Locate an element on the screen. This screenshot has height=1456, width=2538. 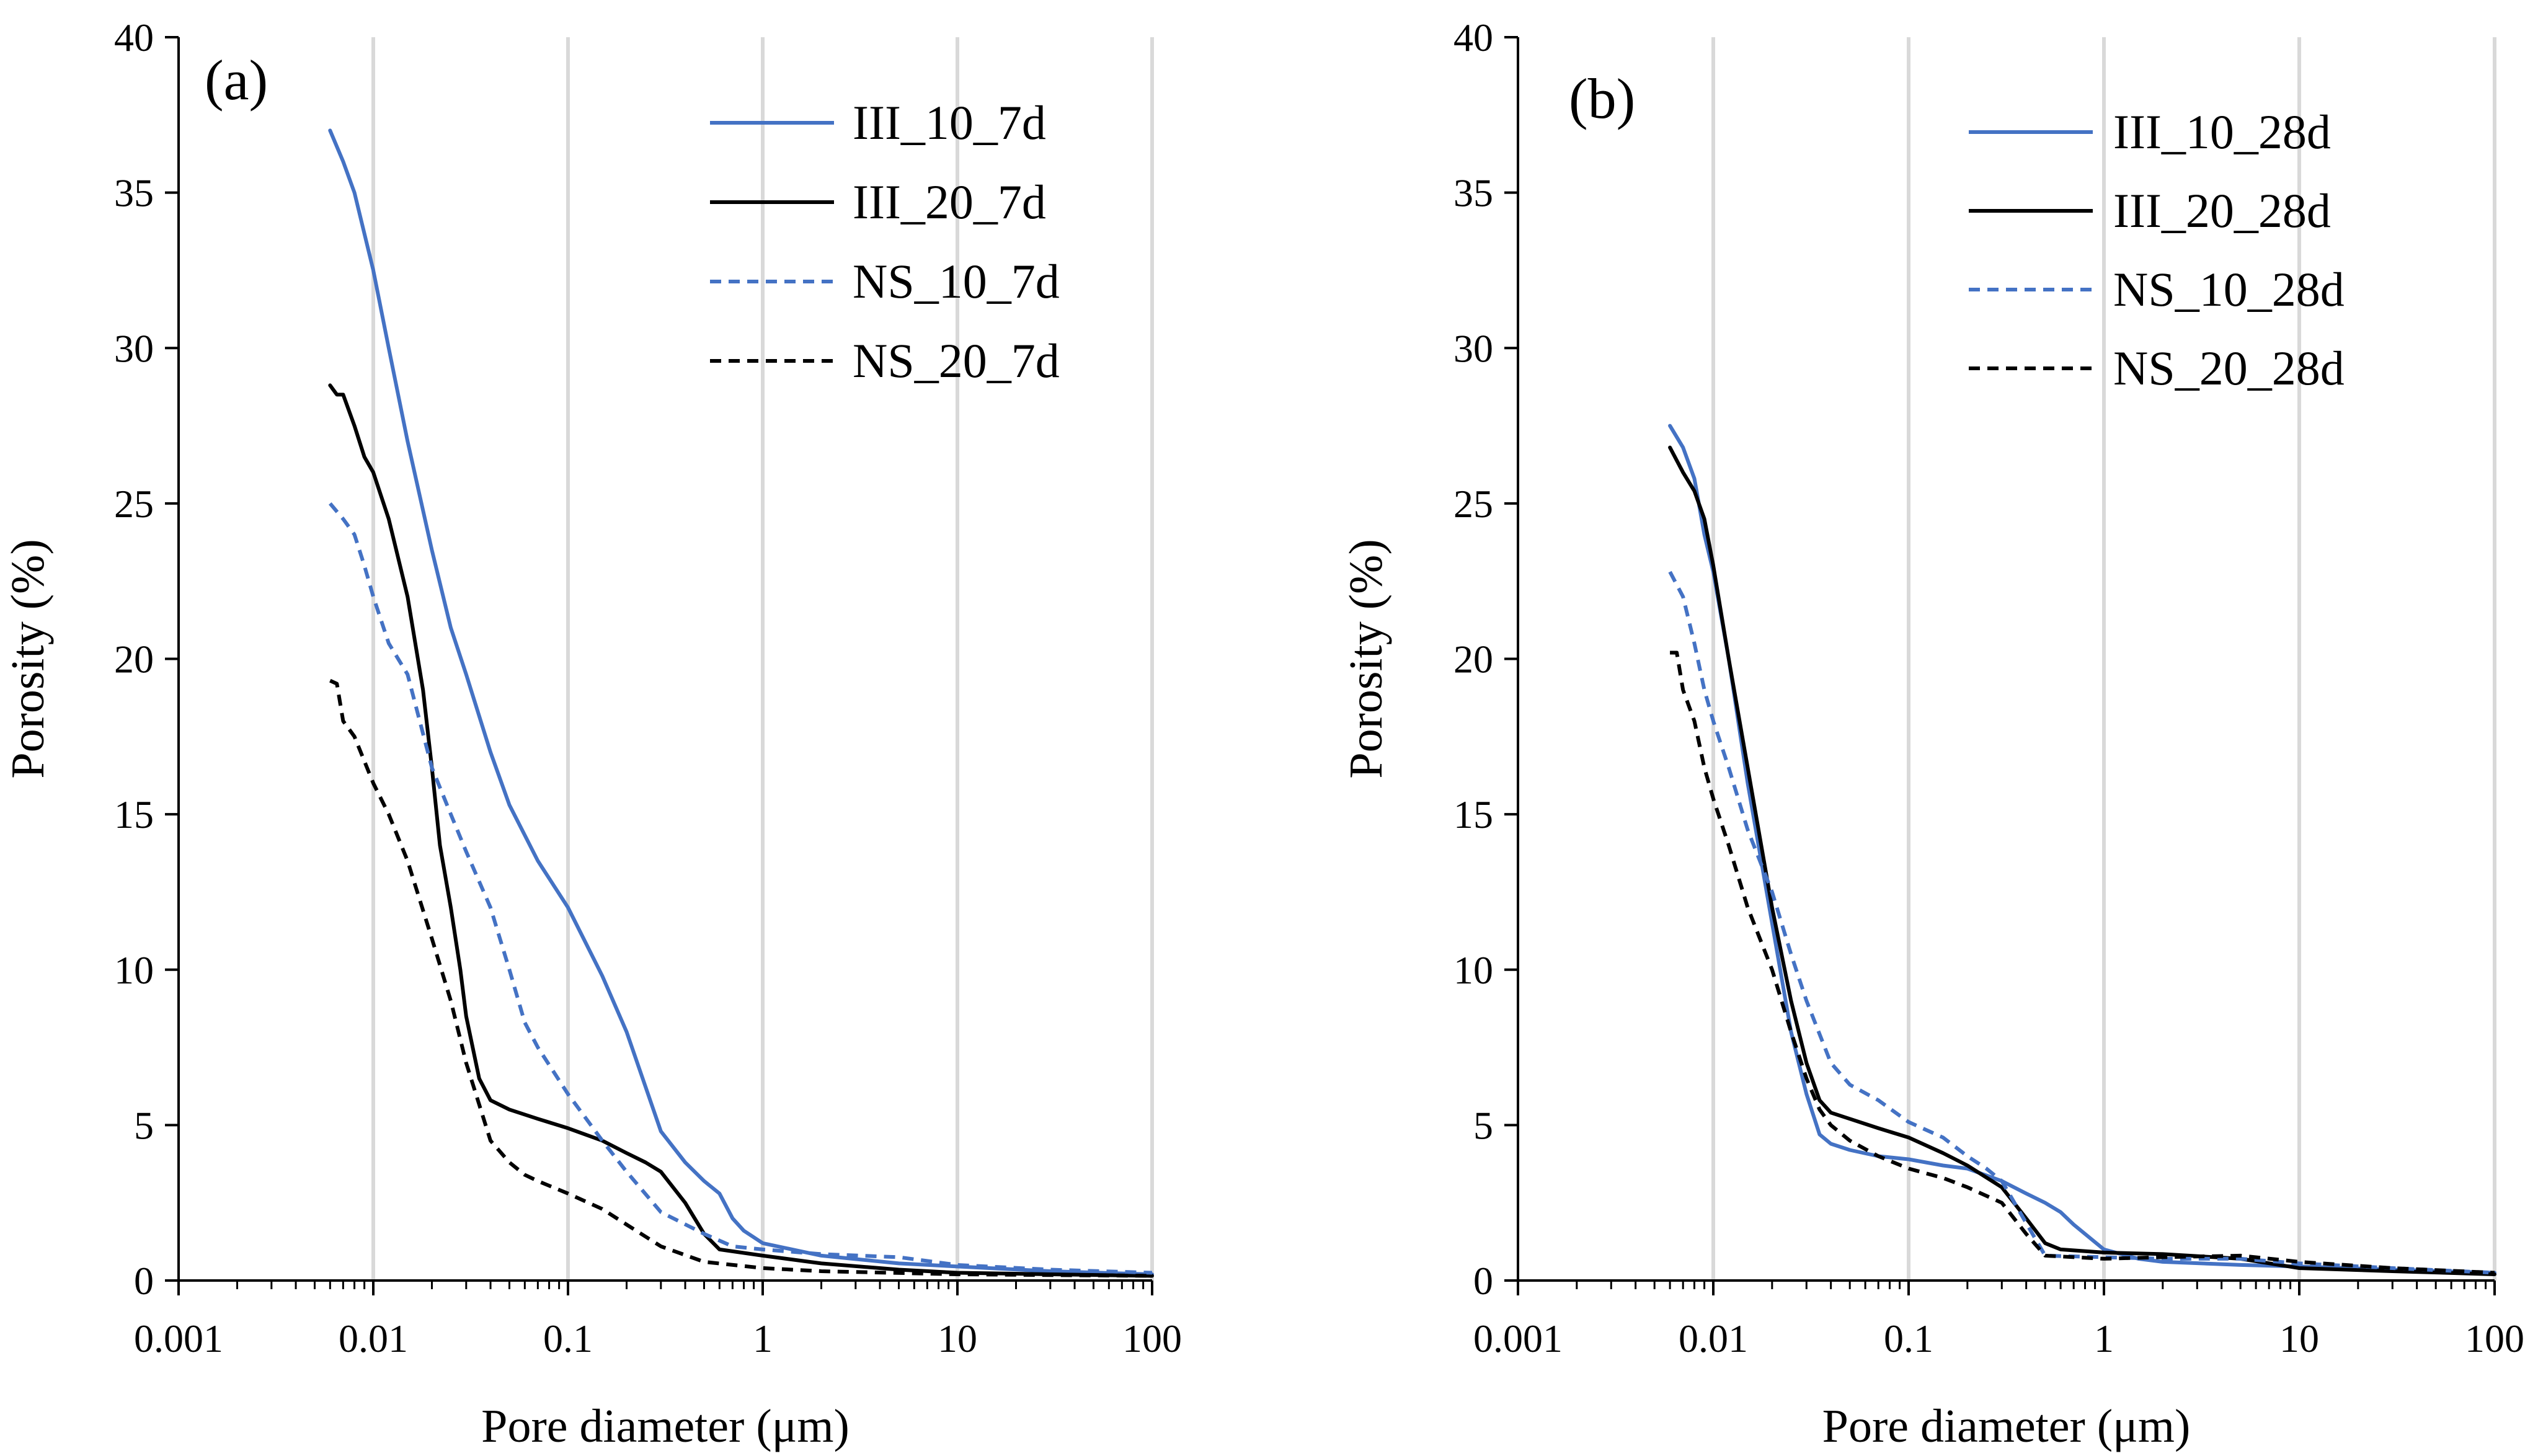
legend-label: NS_20_7d is located at coordinates (956, 361).